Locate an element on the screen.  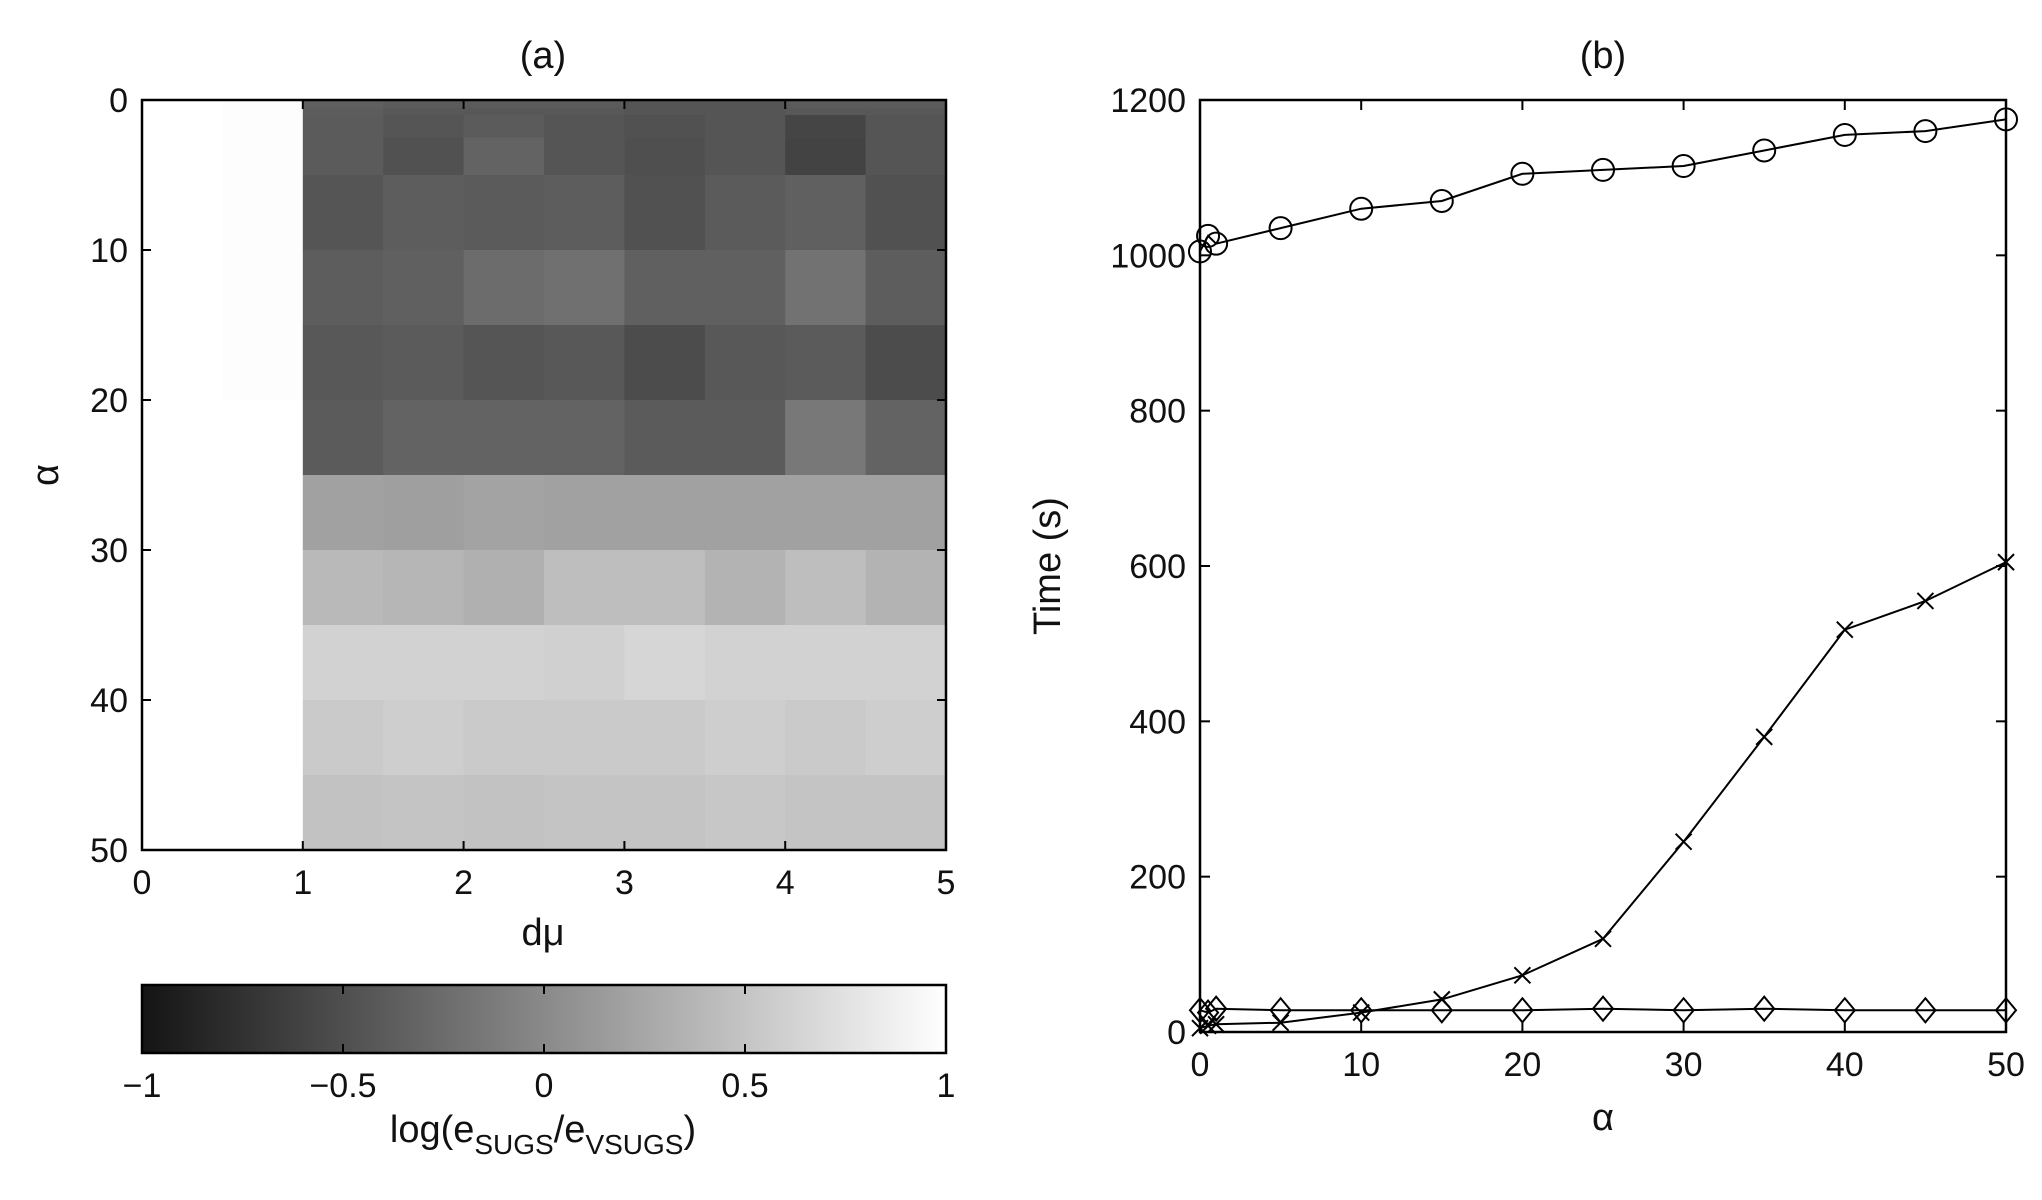
y-tick-label: 10 is located at coordinates (109, 251).